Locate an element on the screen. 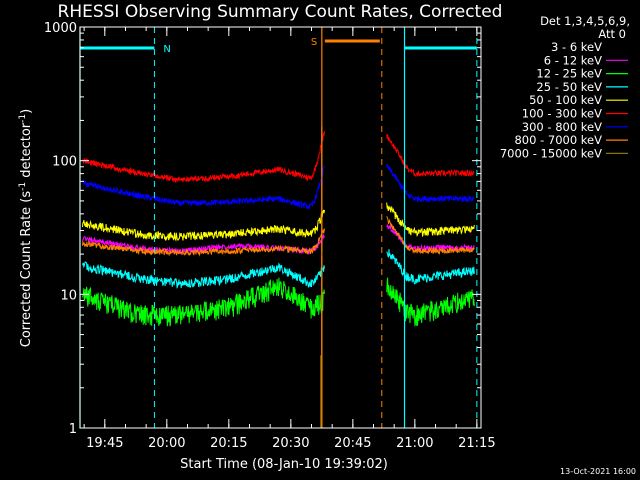 The width and height of the screenshot is (640, 480). series-line-7-seg1 is located at coordinates (430, 236).